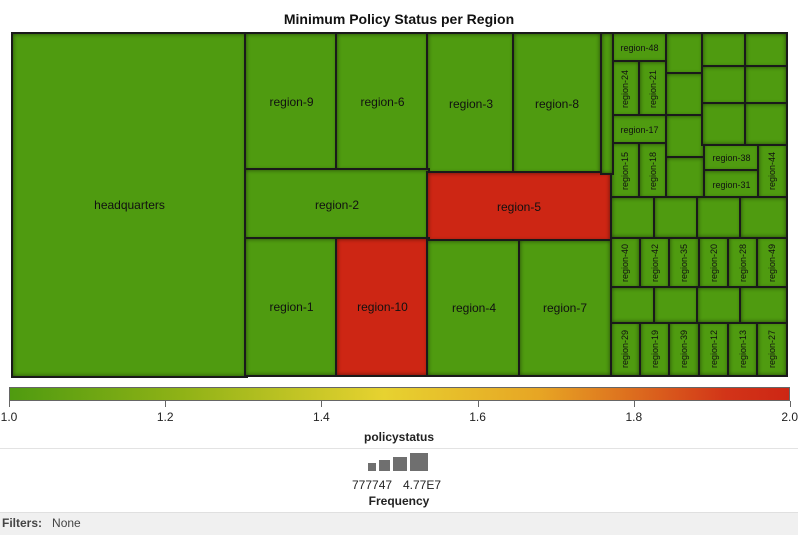 This screenshot has height=535, width=798. Describe the element at coordinates (399, 19) in the screenshot. I see `chart-title: Minimum Policy Status per Region` at that location.